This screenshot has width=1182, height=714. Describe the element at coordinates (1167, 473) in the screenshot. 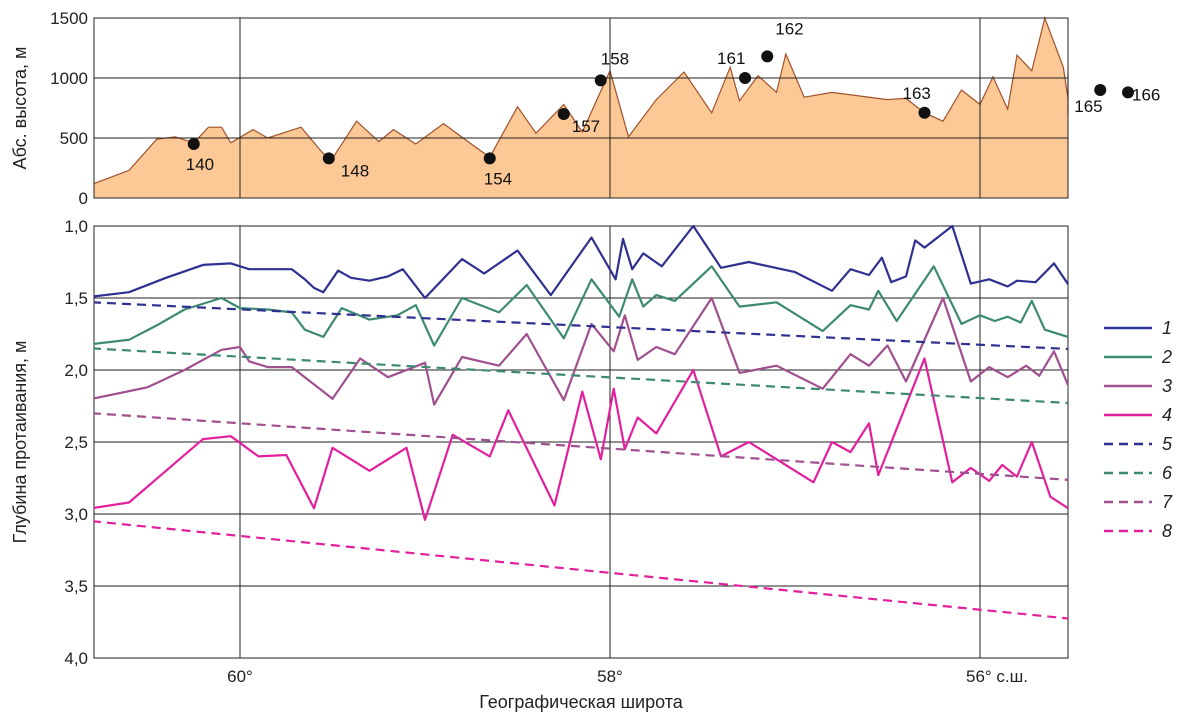

I see `legend-label-6: 6` at that location.